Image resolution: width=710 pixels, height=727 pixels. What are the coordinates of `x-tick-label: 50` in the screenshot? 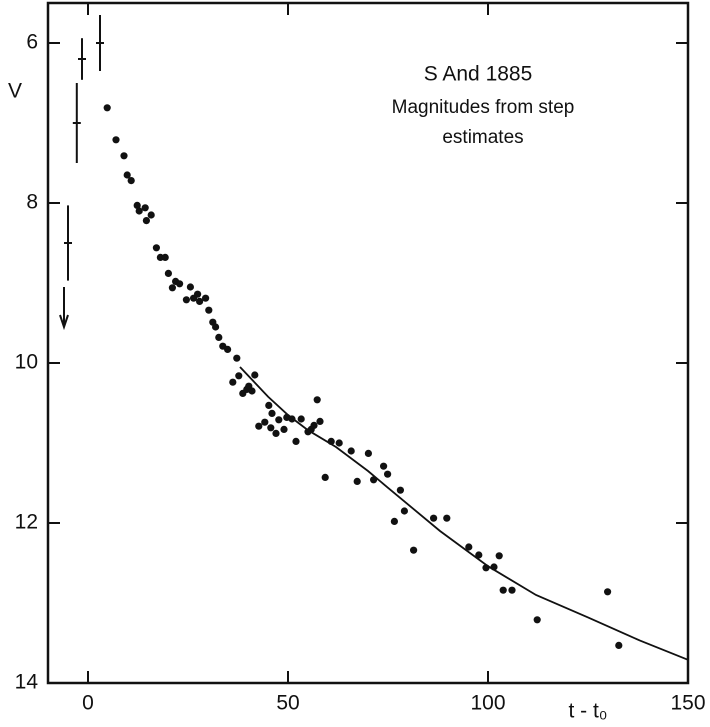 It's located at (287, 703).